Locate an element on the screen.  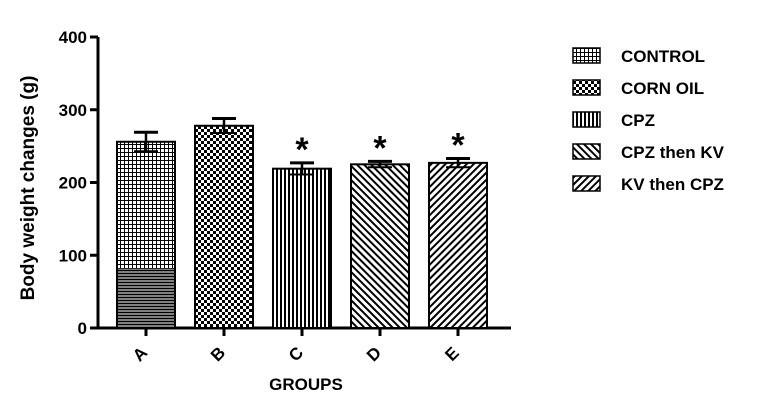
y-tick-label: 0 is located at coordinates (82, 328).